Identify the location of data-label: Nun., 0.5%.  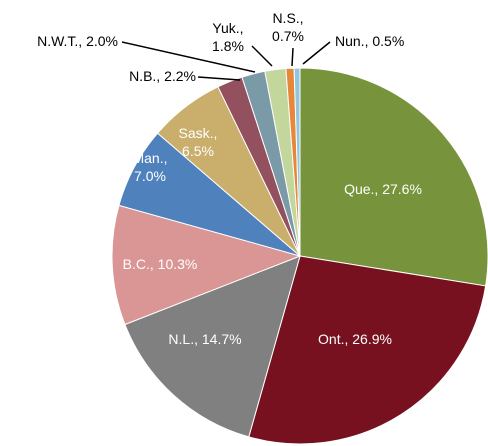
(369, 41).